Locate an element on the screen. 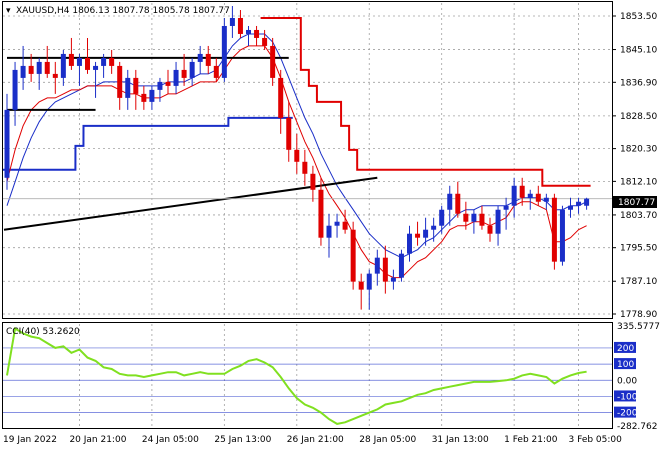 The image size is (660, 450). time-axis-label: 31 Jan 13:00 is located at coordinates (460, 440).